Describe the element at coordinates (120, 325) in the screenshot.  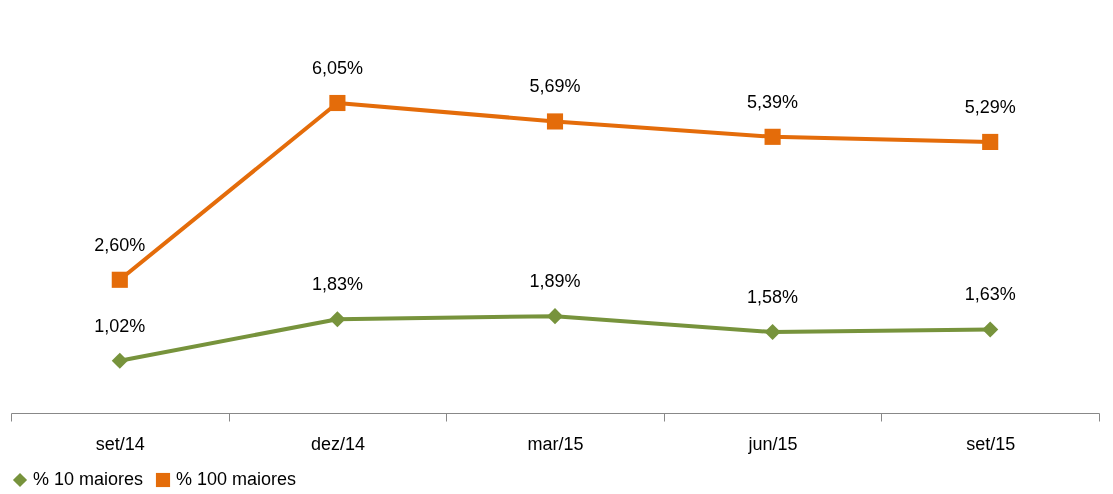
I see `data-label: 1,02%` at that location.